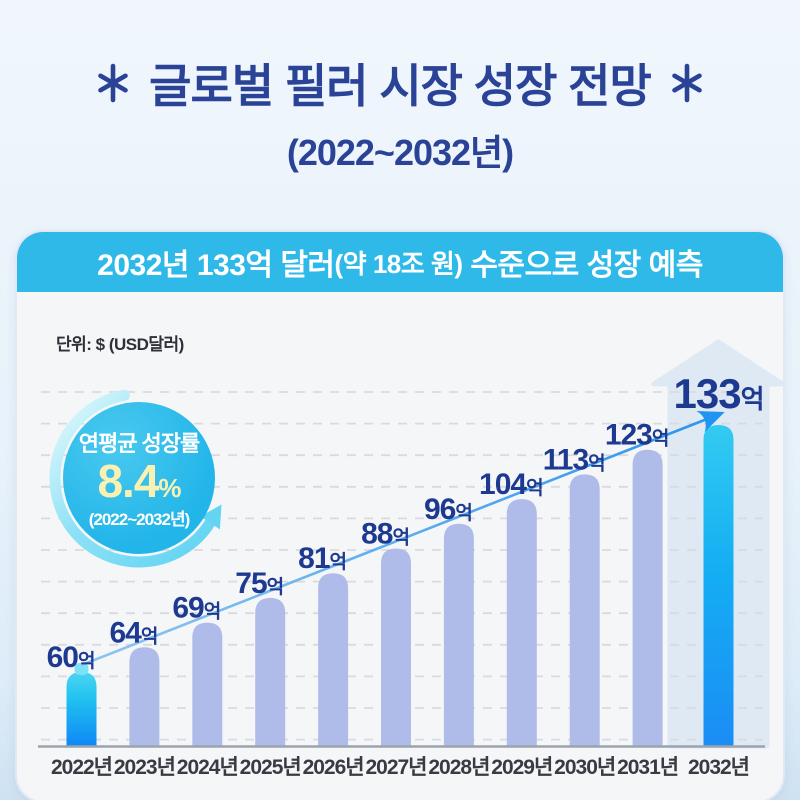 The height and width of the screenshot is (800, 800). What do you see at coordinates (395, 767) in the screenshot?
I see `x-label-2027년: 2027년` at bounding box center [395, 767].